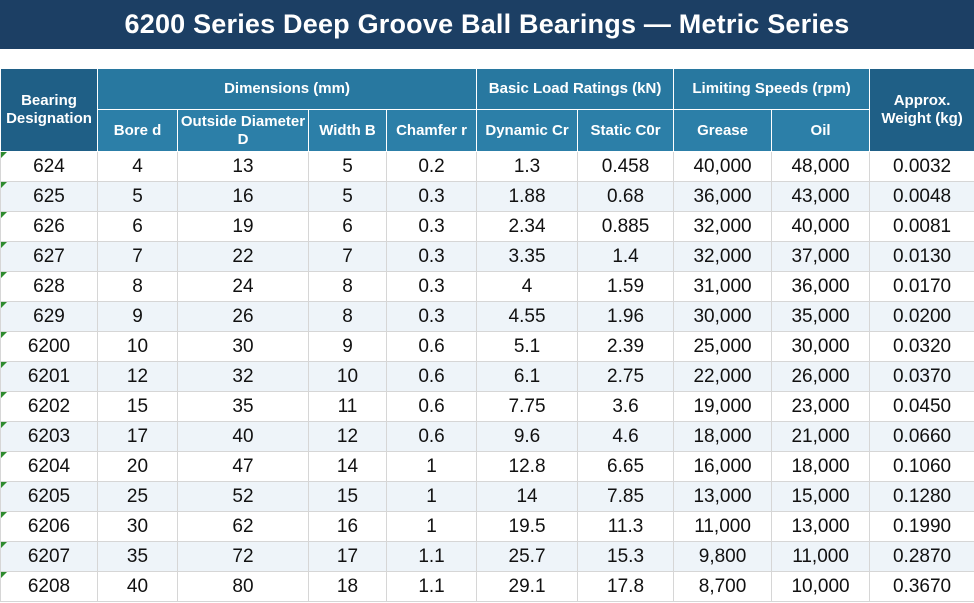 The height and width of the screenshot is (603, 974). What do you see at coordinates (921, 466) in the screenshot?
I see `cell-weight: 0.1060` at bounding box center [921, 466].